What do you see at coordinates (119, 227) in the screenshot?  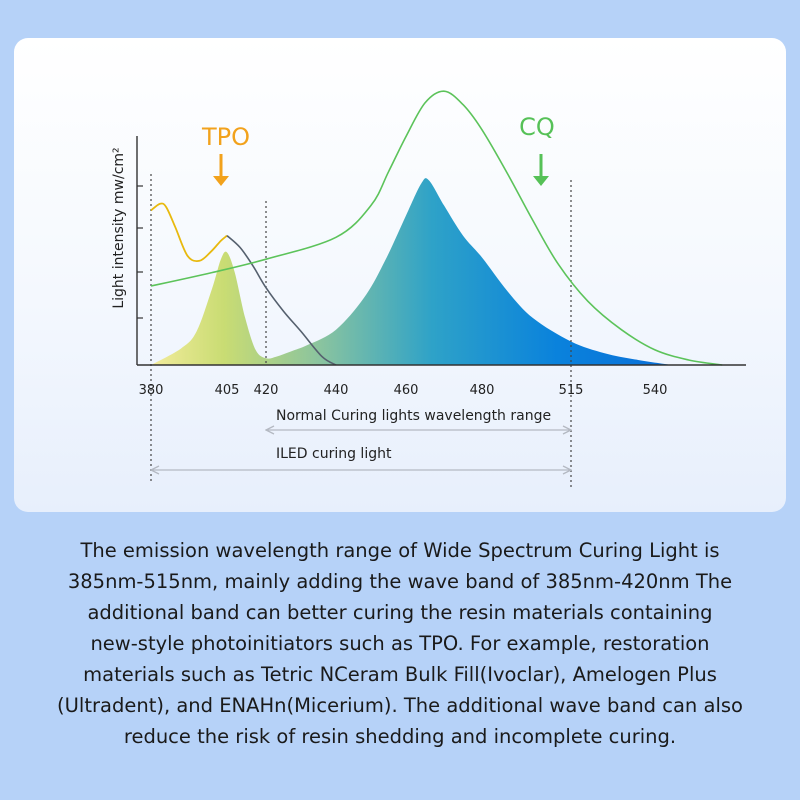 I see `y-axis-label: Light intensity mw/cm²` at bounding box center [119, 227].